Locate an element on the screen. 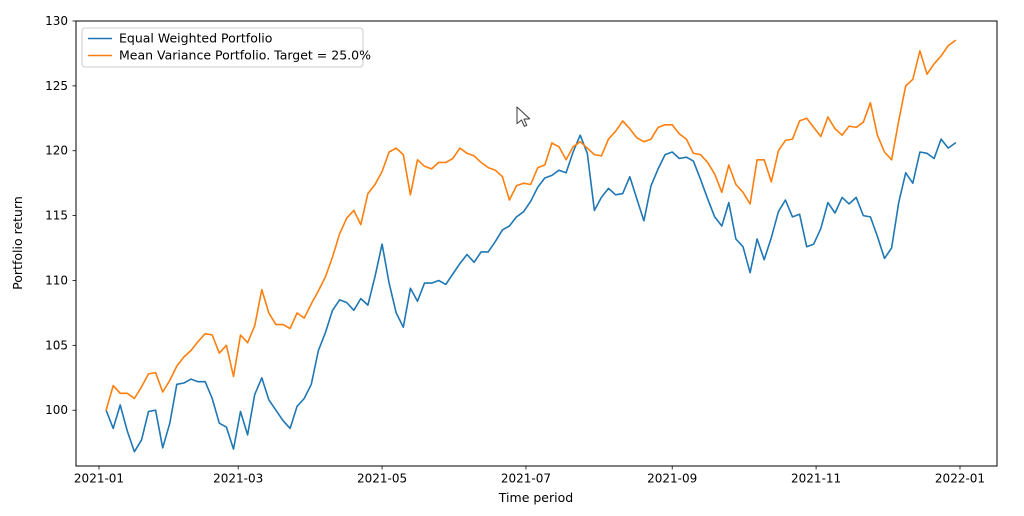 The image size is (1024, 516). x-tick-label: 2021-01 is located at coordinates (99, 479).